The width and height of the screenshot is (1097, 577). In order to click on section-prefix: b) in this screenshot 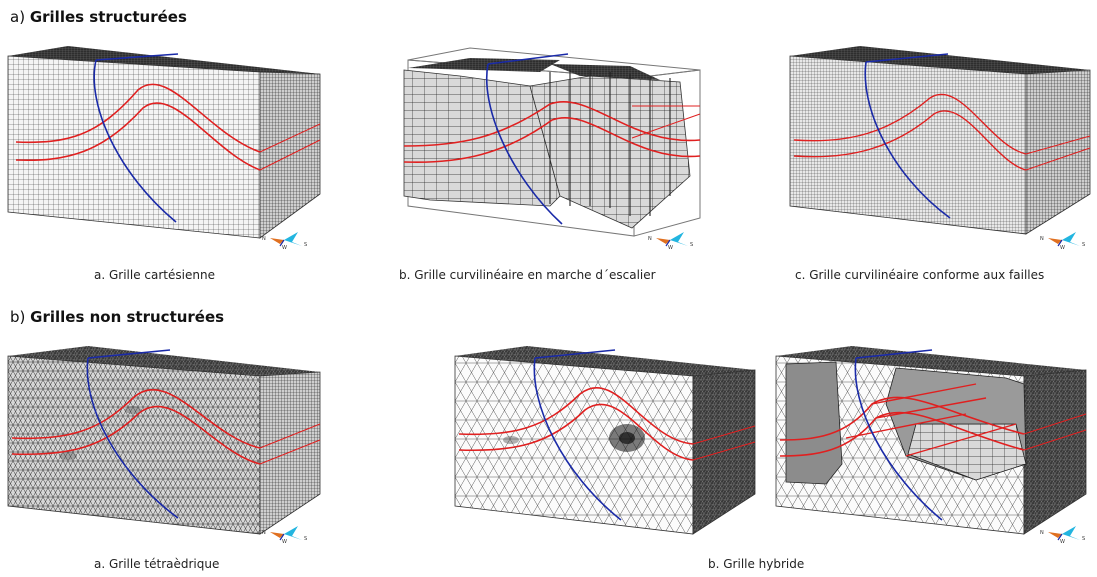, I will do `click(18, 317)`.